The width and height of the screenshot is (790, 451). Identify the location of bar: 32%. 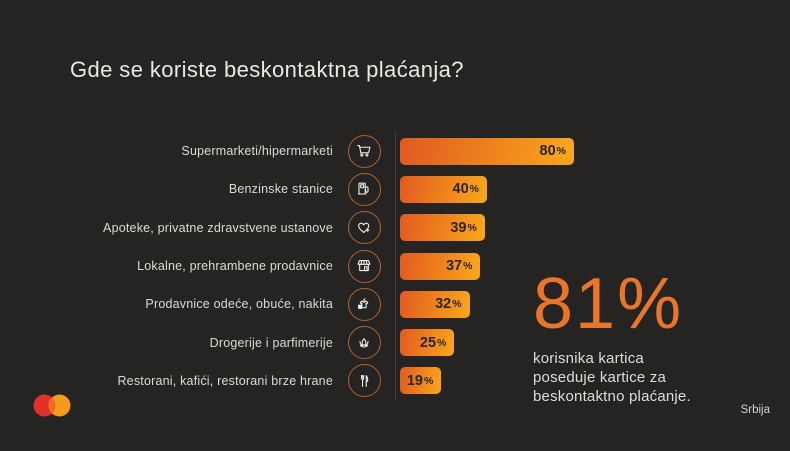
(435, 304).